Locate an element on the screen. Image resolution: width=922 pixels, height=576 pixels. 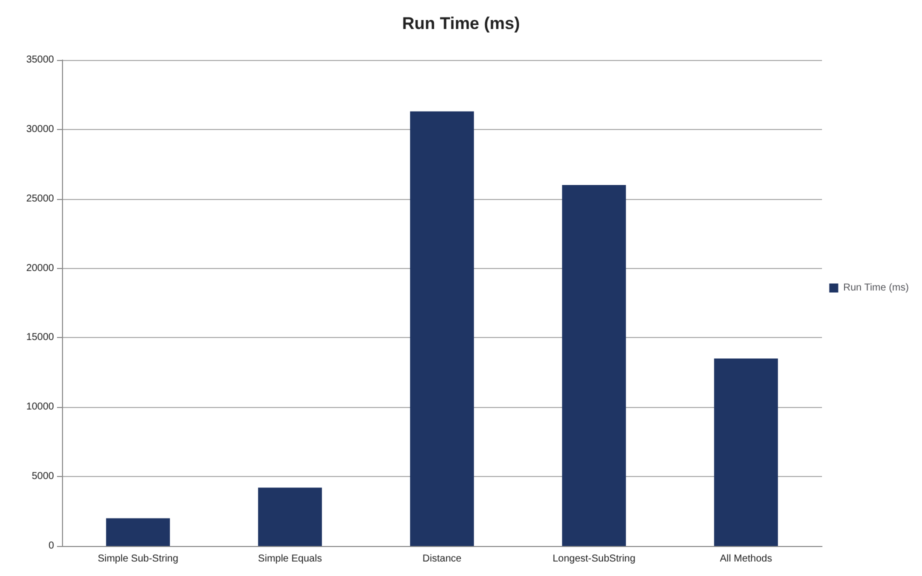
y-tick-label: 35000 is located at coordinates (40, 60).